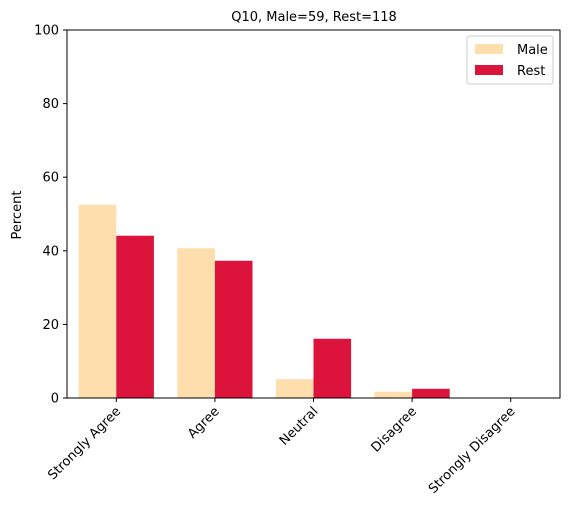  I want to click on y-tick-label-2: 40, so click(50, 251).